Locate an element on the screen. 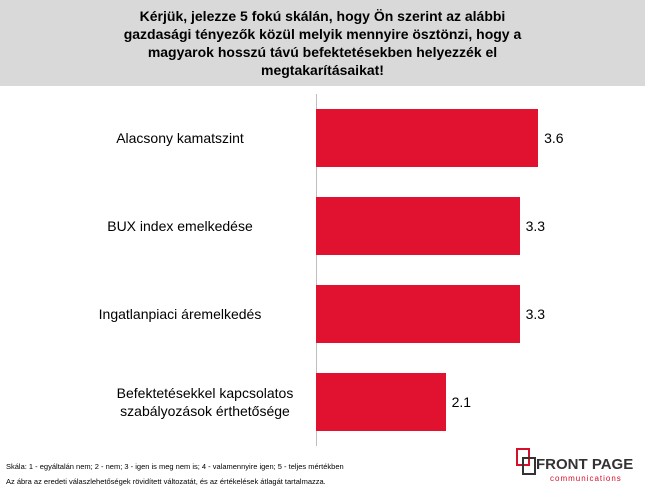 Image resolution: width=645 pixels, height=494 pixels. logo-icon is located at coordinates (526, 461).